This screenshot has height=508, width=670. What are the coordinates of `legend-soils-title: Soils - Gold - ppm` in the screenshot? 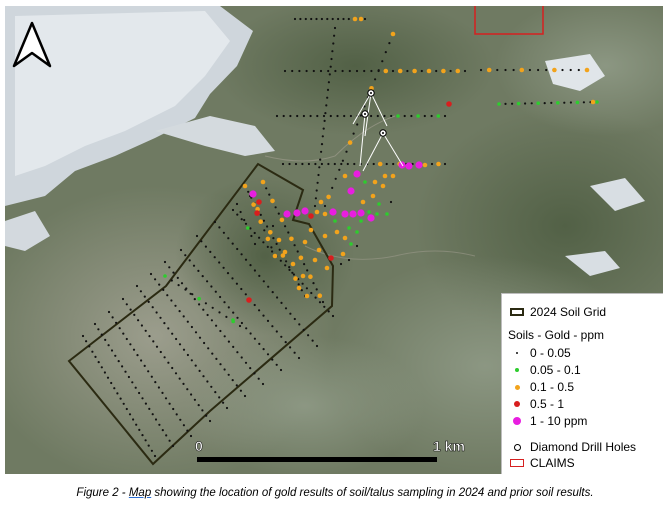 It's located at (556, 335).